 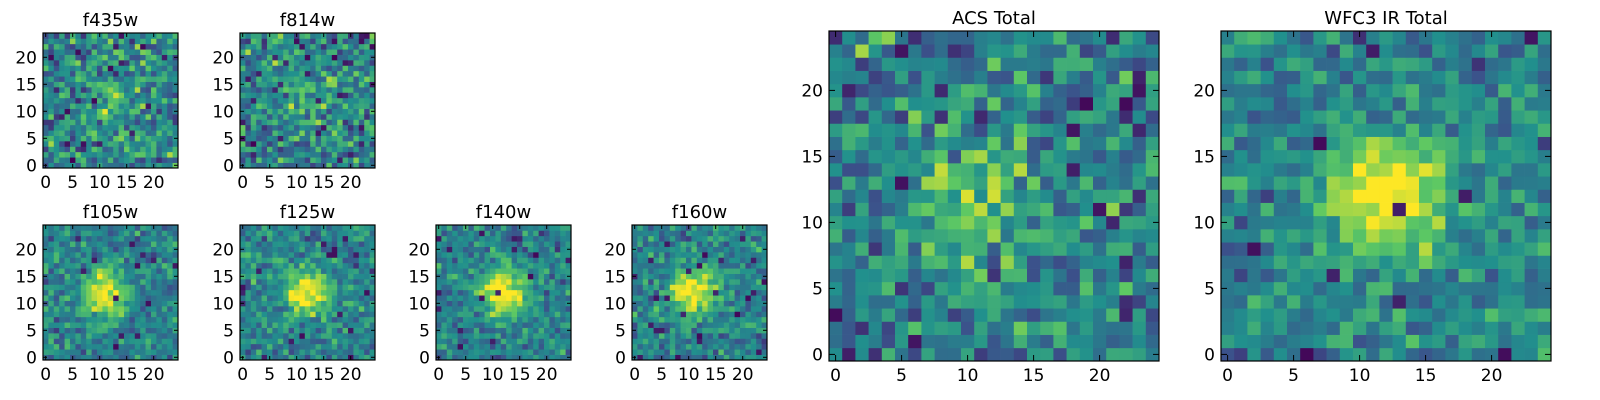 What do you see at coordinates (31, 166) in the screenshot?
I see `y-tick-label: 0` at bounding box center [31, 166].